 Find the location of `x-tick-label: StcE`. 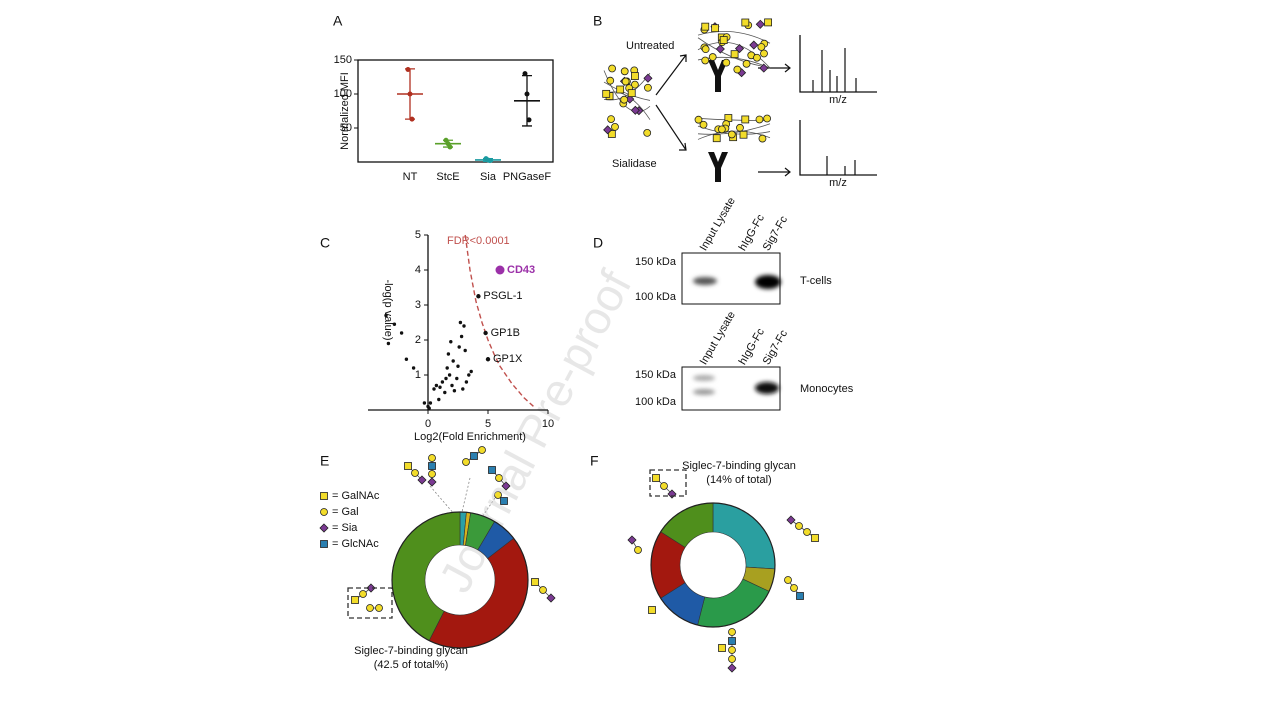

x-tick-label: StcE is located at coordinates (447, 177).